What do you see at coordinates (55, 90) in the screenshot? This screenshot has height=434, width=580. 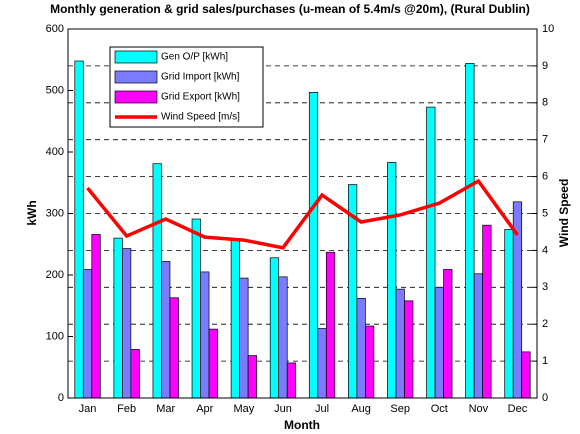 I see `y-tick-label: 500` at bounding box center [55, 90].